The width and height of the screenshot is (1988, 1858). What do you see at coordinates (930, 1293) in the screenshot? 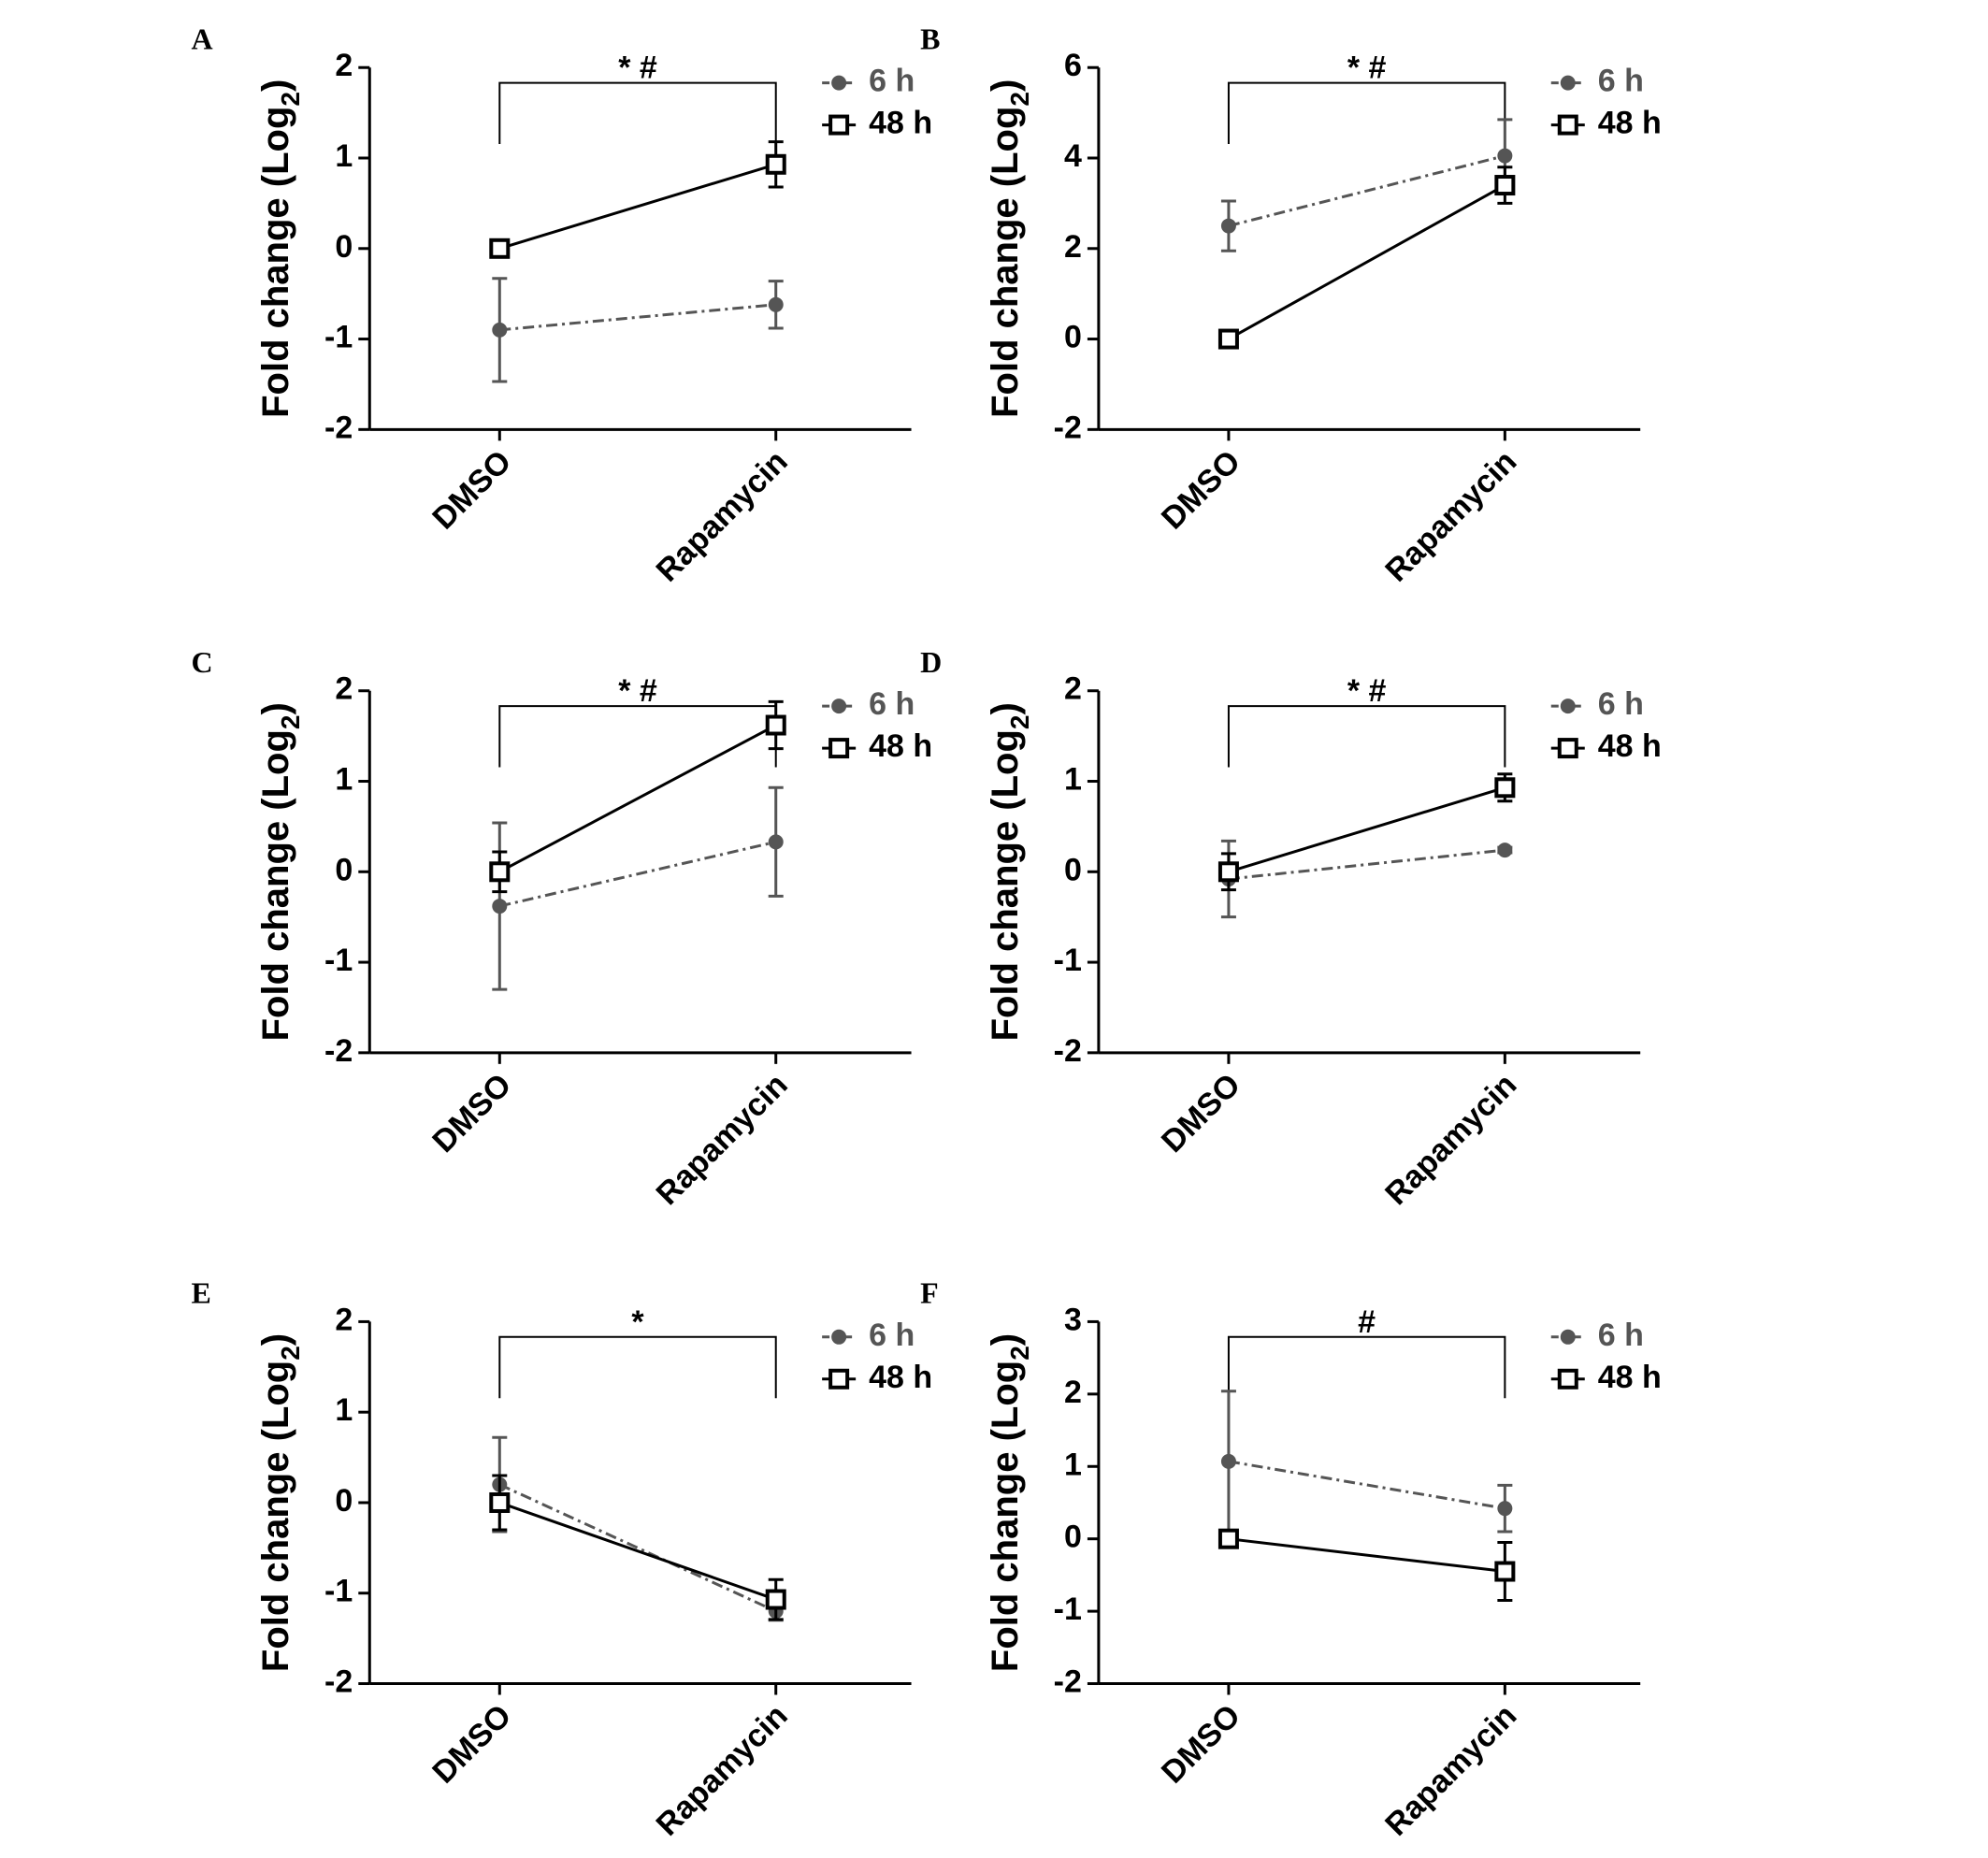
I see `panel-letter: F` at bounding box center [930, 1293].